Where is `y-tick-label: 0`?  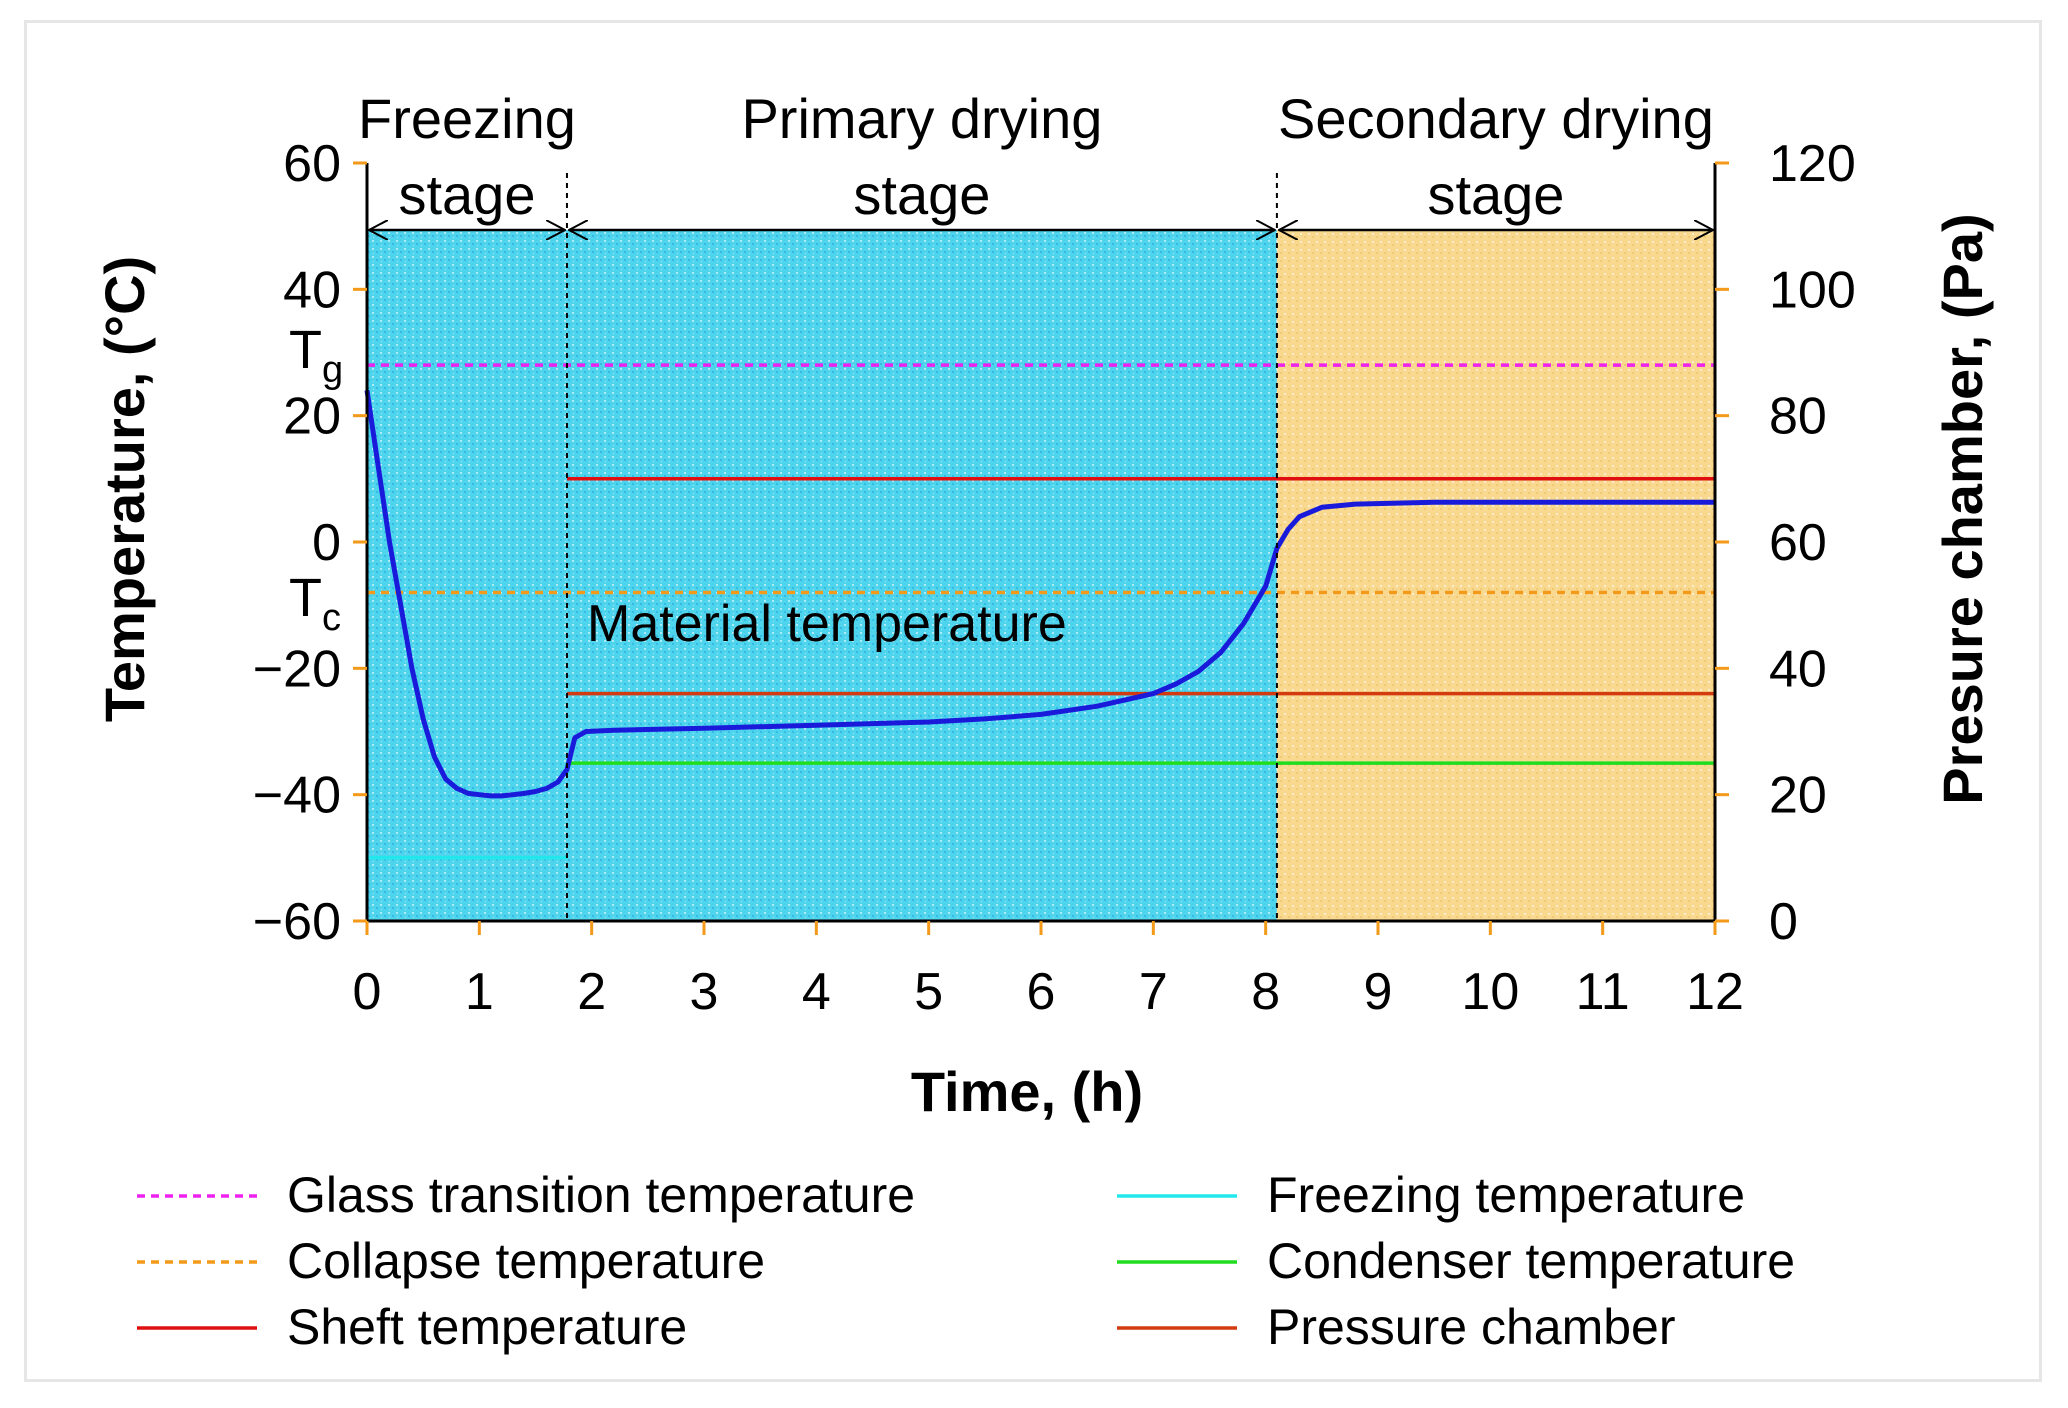 y-tick-label: 0 is located at coordinates (326, 543).